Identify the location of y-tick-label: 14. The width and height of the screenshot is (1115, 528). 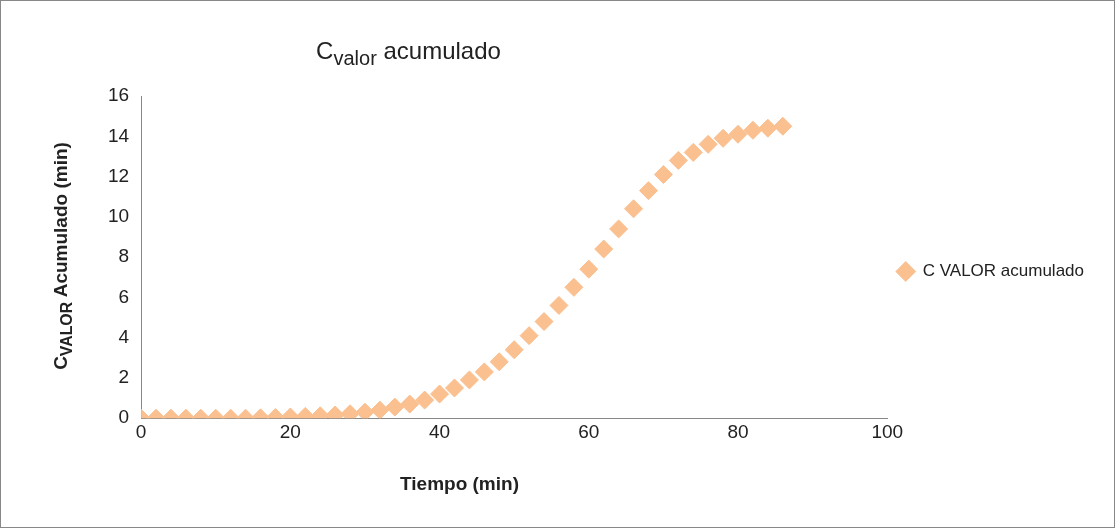
(118, 135).